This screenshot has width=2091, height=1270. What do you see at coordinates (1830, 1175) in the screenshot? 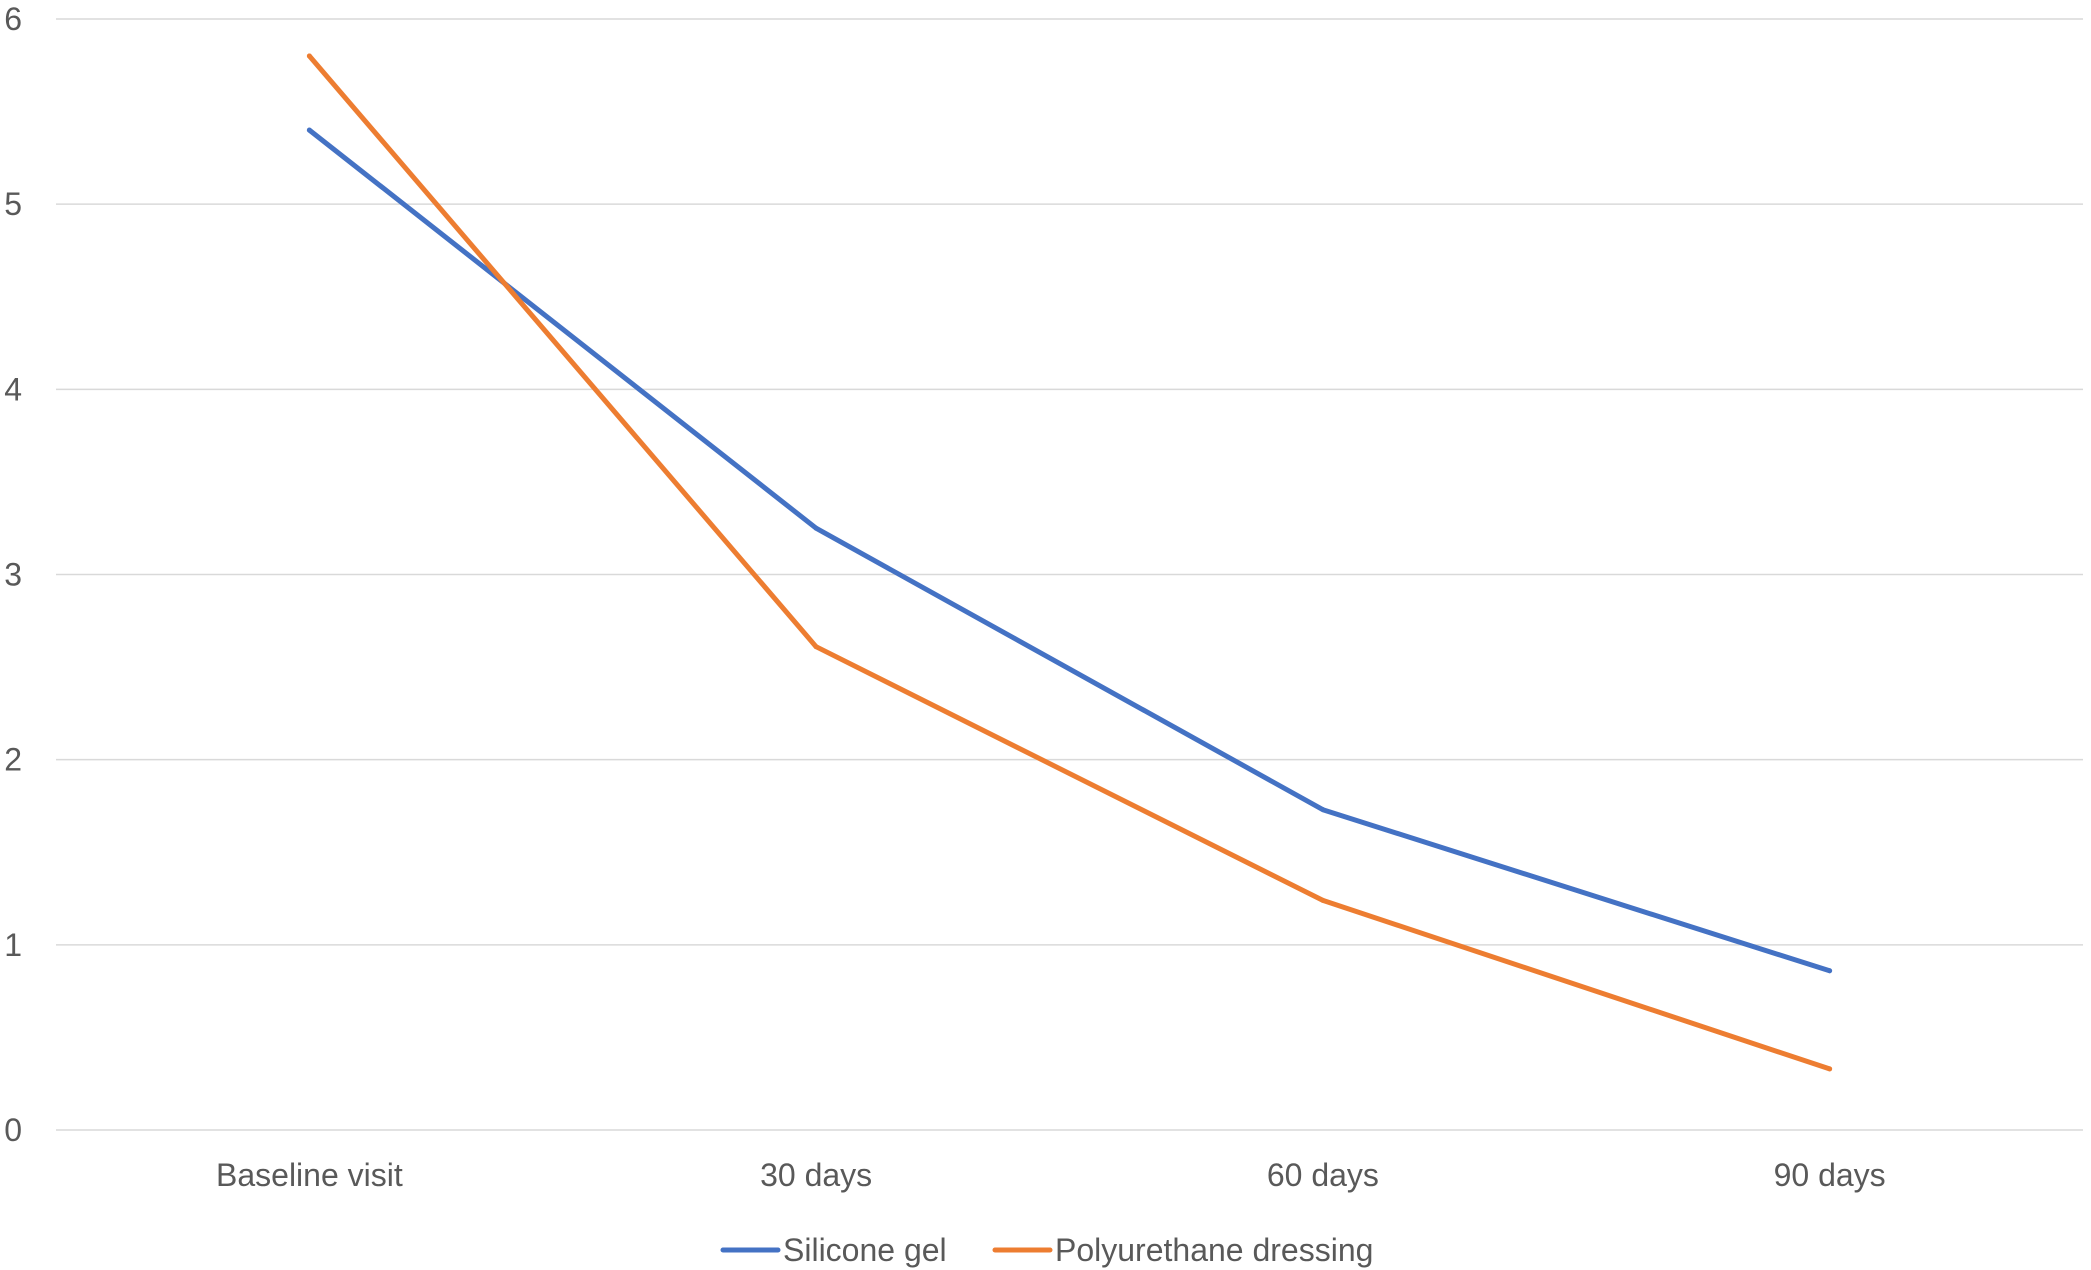
I see `x-tick-label: 90 days` at bounding box center [1830, 1175].